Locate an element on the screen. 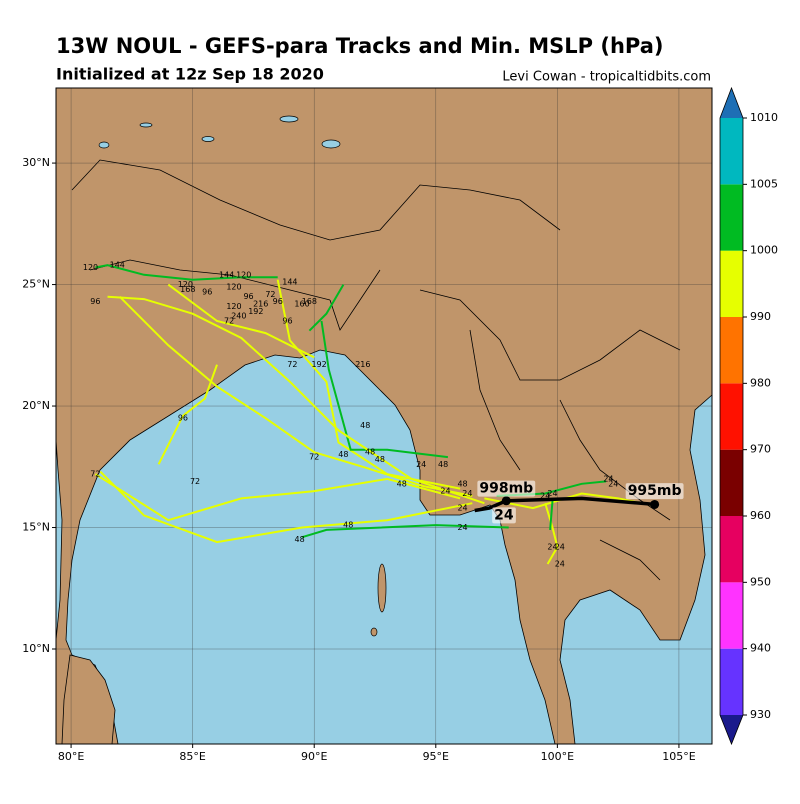  arabian-sea-strip is located at coordinates (59, 540).